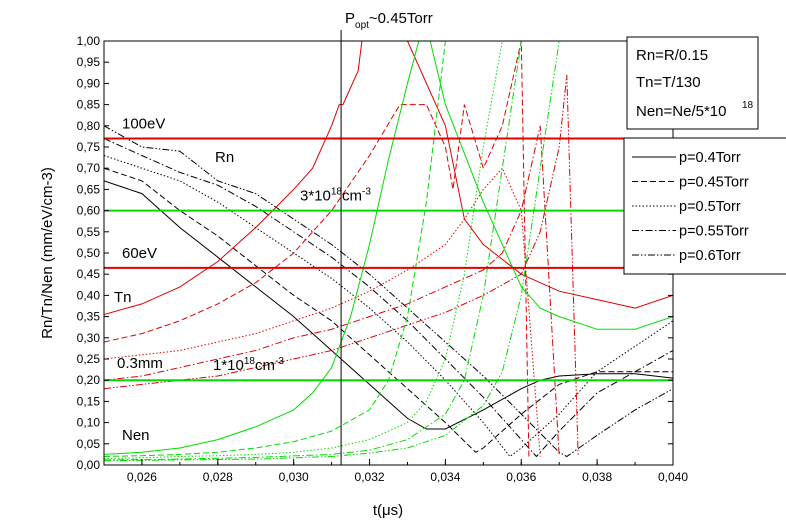 This screenshot has width=786, height=529. I want to click on y-tick-label: 0,10, so click(89, 423).